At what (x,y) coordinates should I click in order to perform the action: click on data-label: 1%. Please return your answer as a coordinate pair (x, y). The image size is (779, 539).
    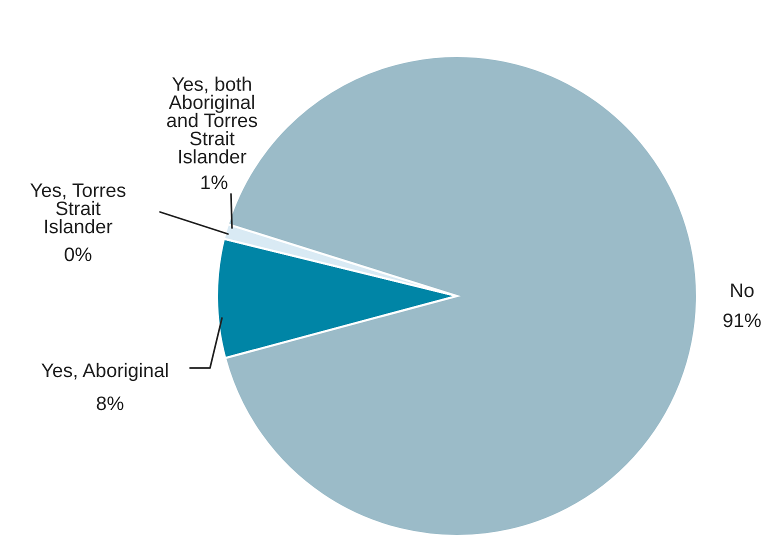
    Looking at the image, I should click on (214, 183).